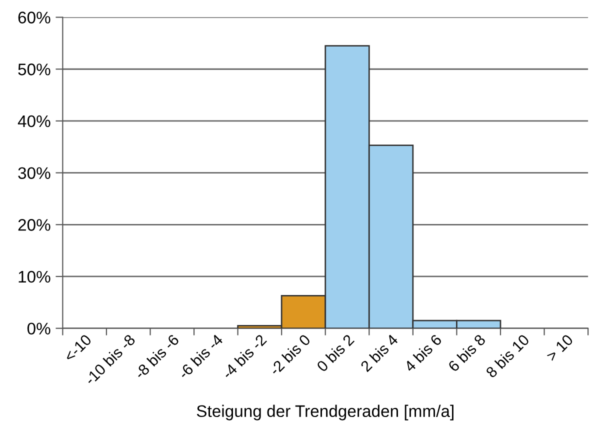 This screenshot has width=597, height=432. What do you see at coordinates (245, 355) in the screenshot?
I see `x-tick-label: -4 bis -2` at bounding box center [245, 355].